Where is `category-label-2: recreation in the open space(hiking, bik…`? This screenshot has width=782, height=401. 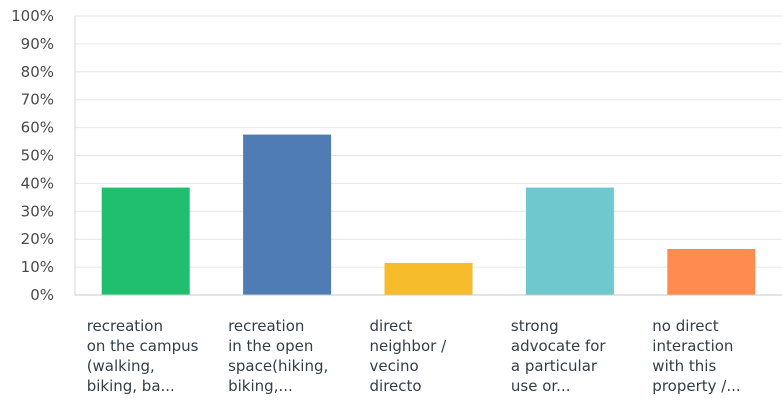
category-label-2: recreation in the open space(hiking, bik… is located at coordinates (278, 356).